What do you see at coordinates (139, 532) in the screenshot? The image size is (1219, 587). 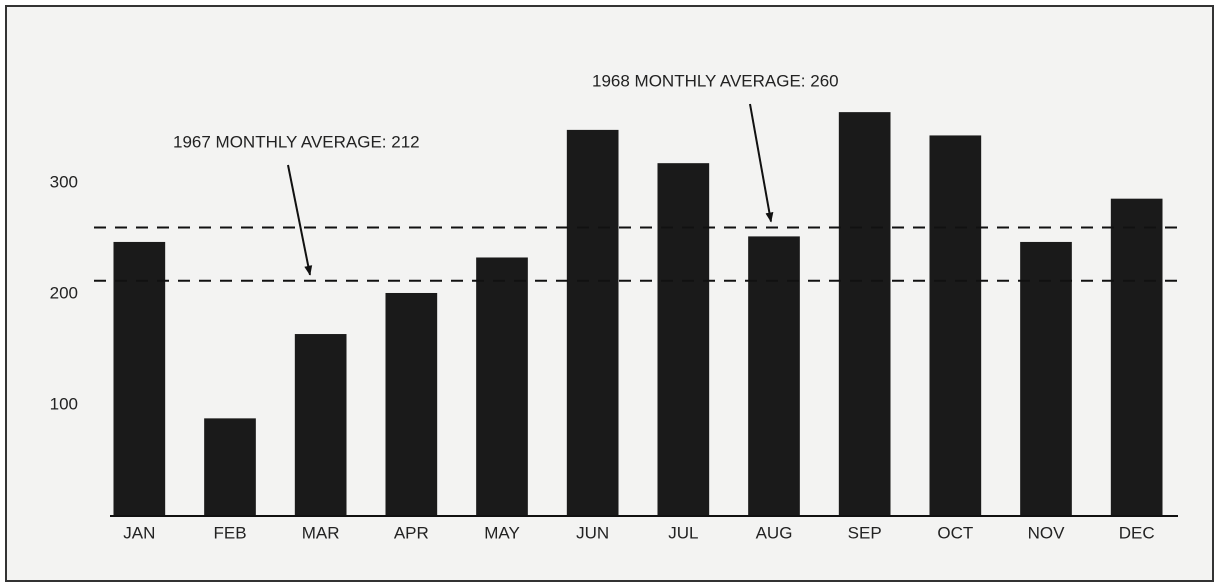 I see `x-tick-label: JAN` at bounding box center [139, 532].